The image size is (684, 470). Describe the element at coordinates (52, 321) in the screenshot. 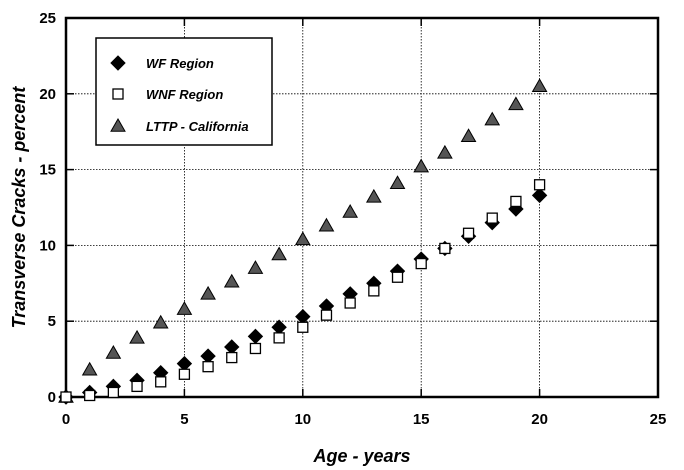

I see `y-tick-label: 5` at that location.